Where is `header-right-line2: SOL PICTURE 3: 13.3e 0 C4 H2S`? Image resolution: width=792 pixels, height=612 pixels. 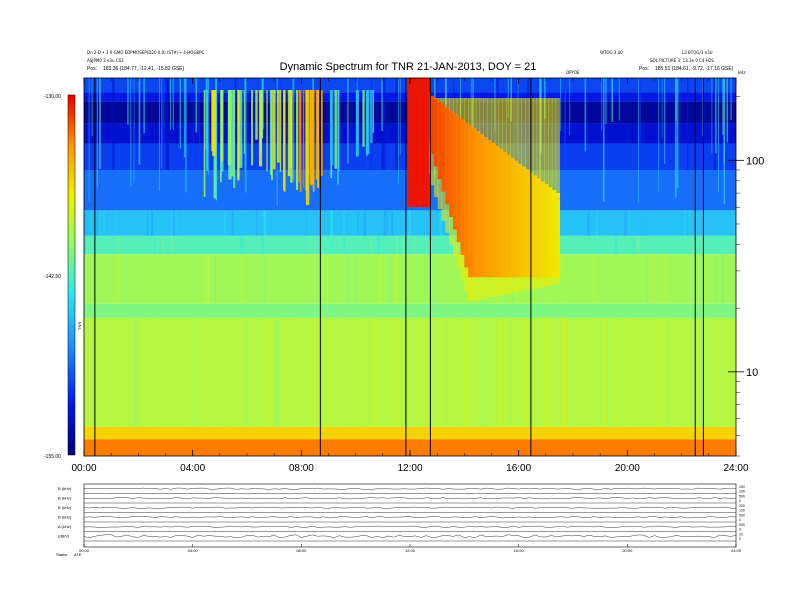 header-right-line2: SOL PICTURE 3: 13.3e 0 C4 H2S is located at coordinates (682, 60).